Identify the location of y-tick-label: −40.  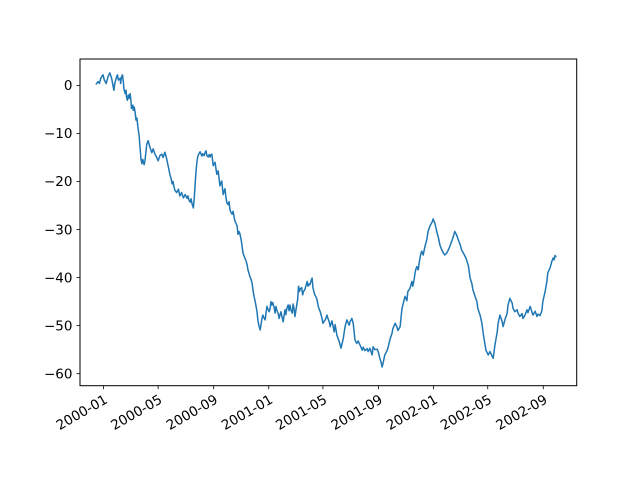
(58, 278).